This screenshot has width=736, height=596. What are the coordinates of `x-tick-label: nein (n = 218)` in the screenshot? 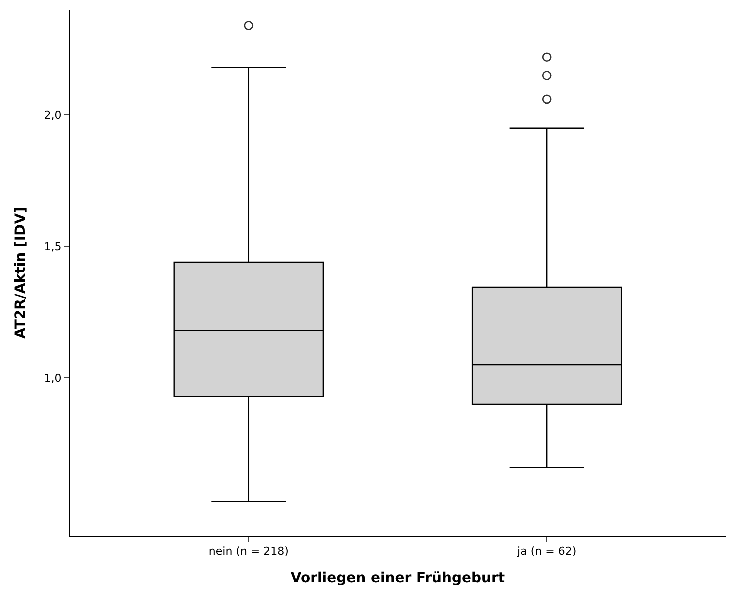 It's located at (248, 551).